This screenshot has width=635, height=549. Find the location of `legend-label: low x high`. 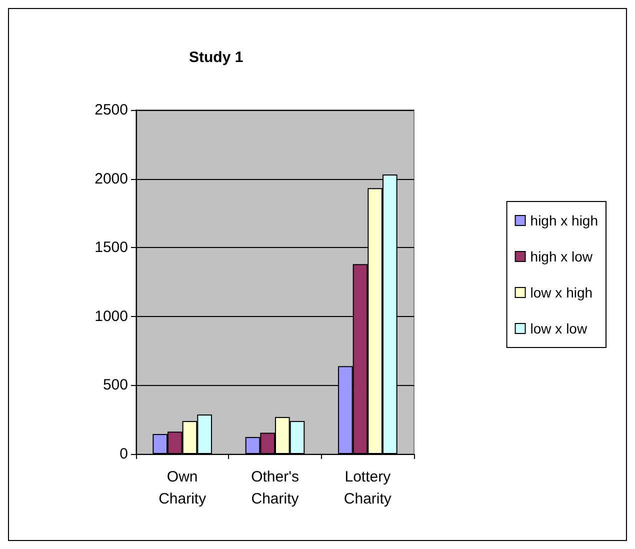

legend-label: low x high is located at coordinates (561, 292).